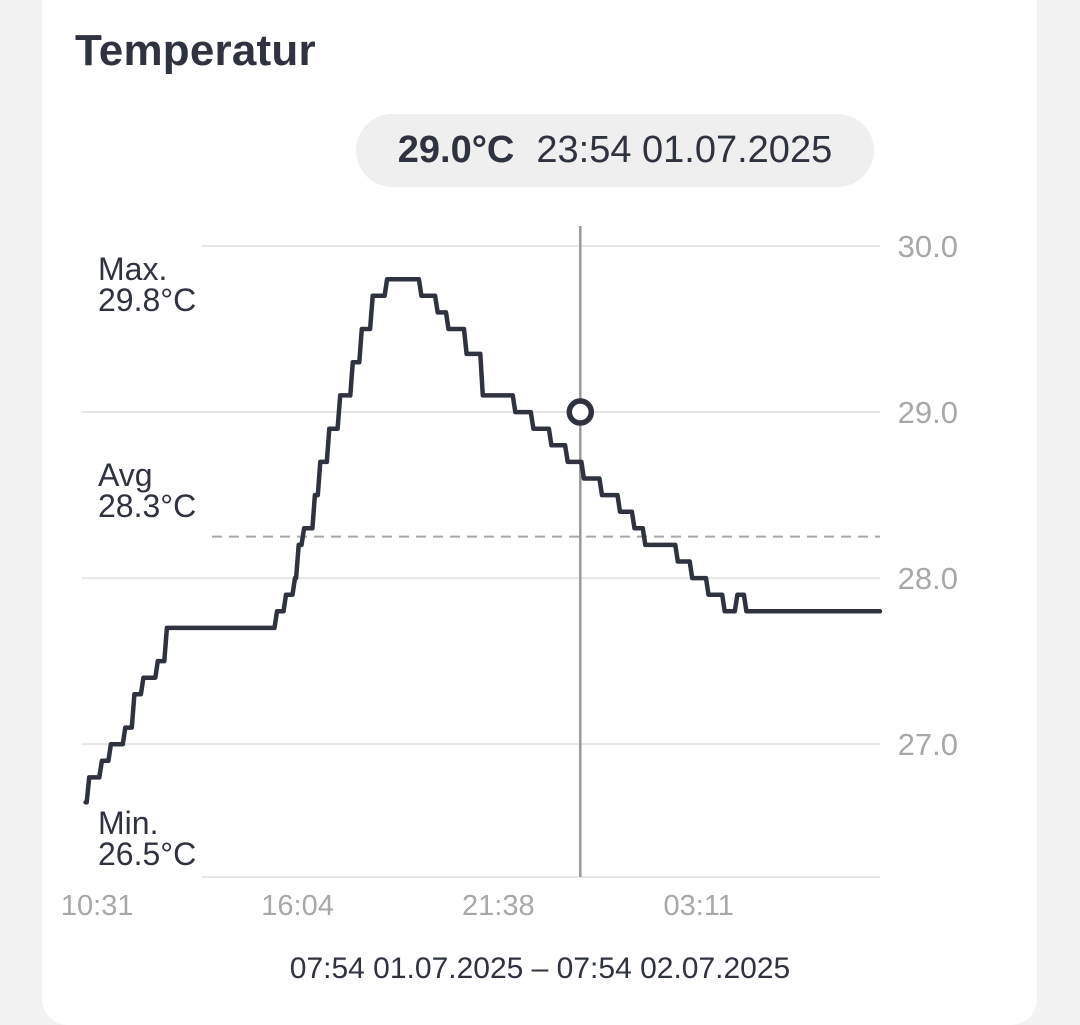 The image size is (1080, 1025). What do you see at coordinates (498, 906) in the screenshot?
I see `x-tick-label: 21:38` at bounding box center [498, 906].